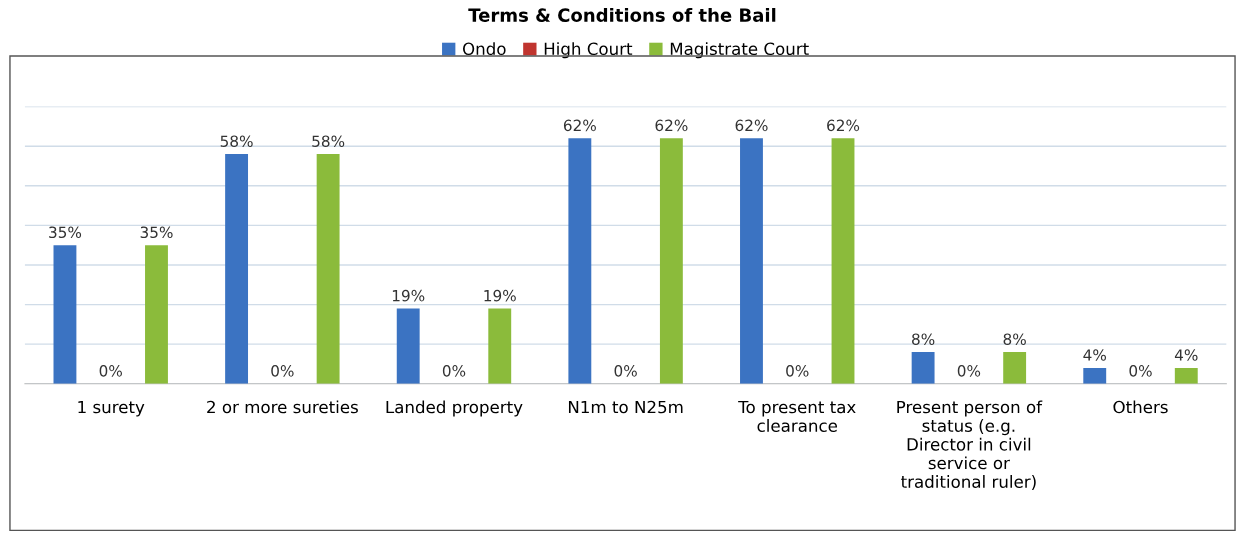 The image size is (1245, 533). I want to click on x-tick-label: Present person of status (e.g. Director in civil service or traditional ruler), so click(970, 445).